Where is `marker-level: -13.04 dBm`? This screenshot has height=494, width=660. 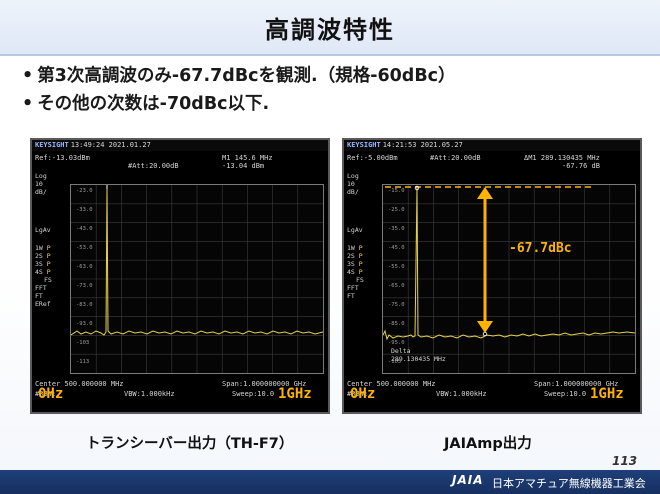
marker-level: -13.04 dBm is located at coordinates (243, 166).